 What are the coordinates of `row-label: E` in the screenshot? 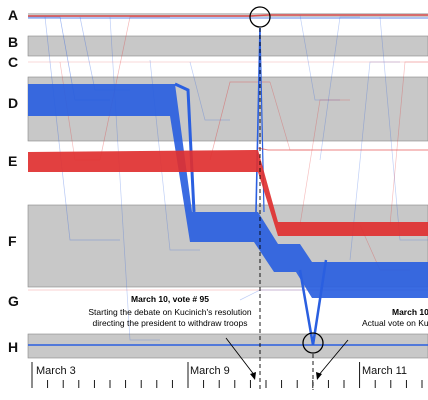 It's located at (12, 161).